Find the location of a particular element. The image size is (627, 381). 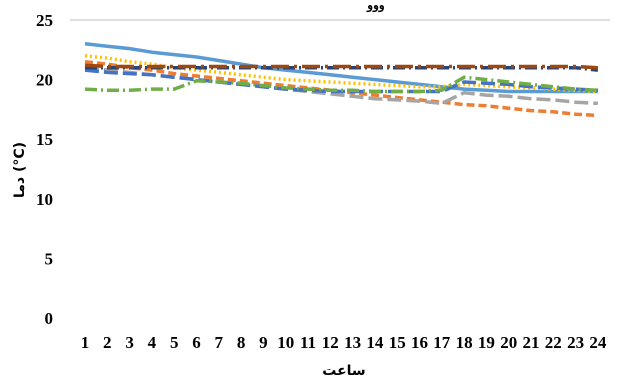

x-tick-label: 2 is located at coordinates (107, 342).